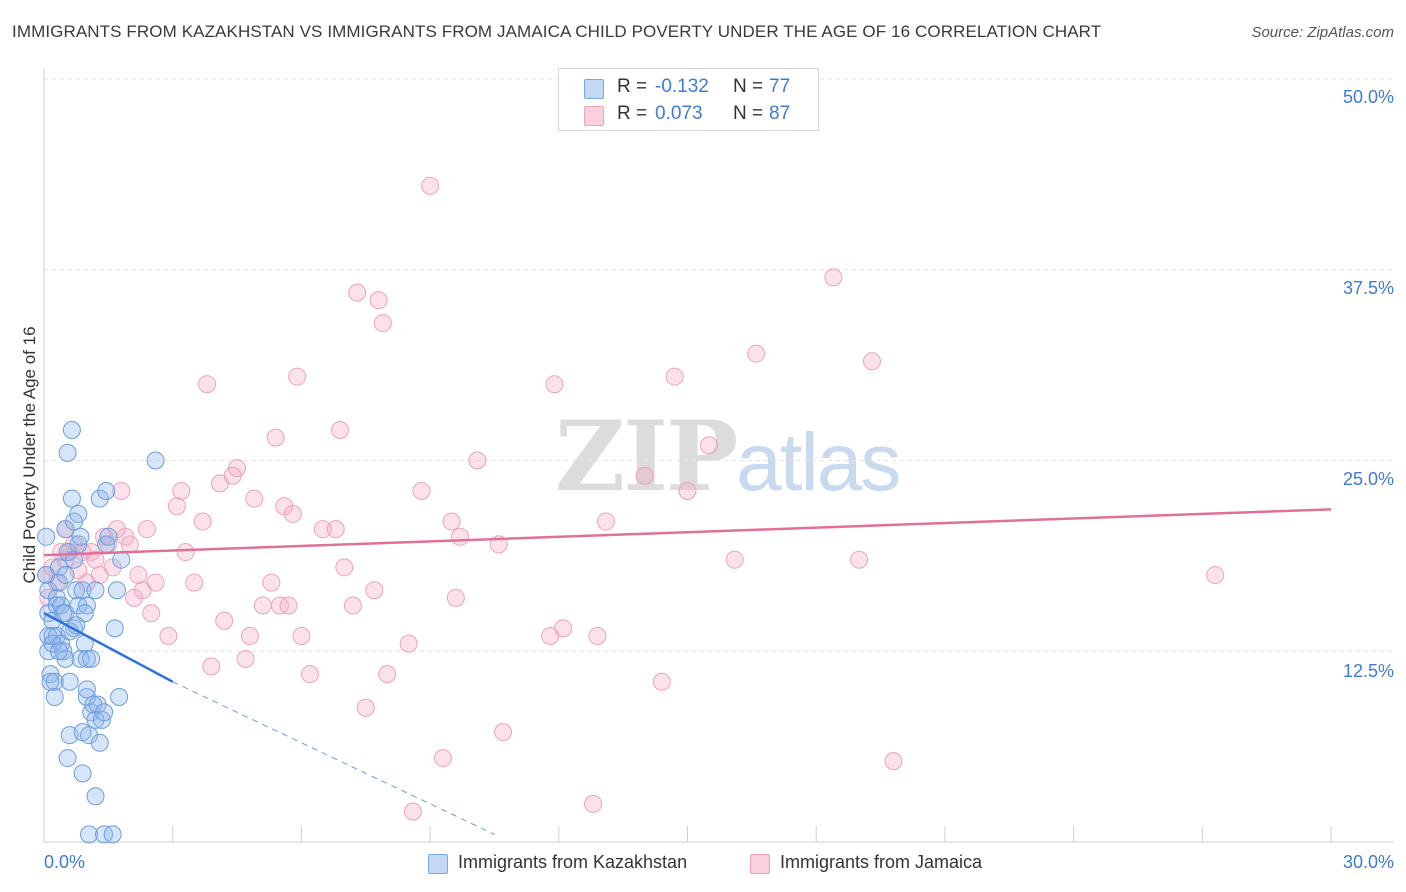 This screenshot has height=892, width=1406. What do you see at coordinates (1368, 97) in the screenshot?
I see `y-tick-label-50: 50.0%` at bounding box center [1368, 97].